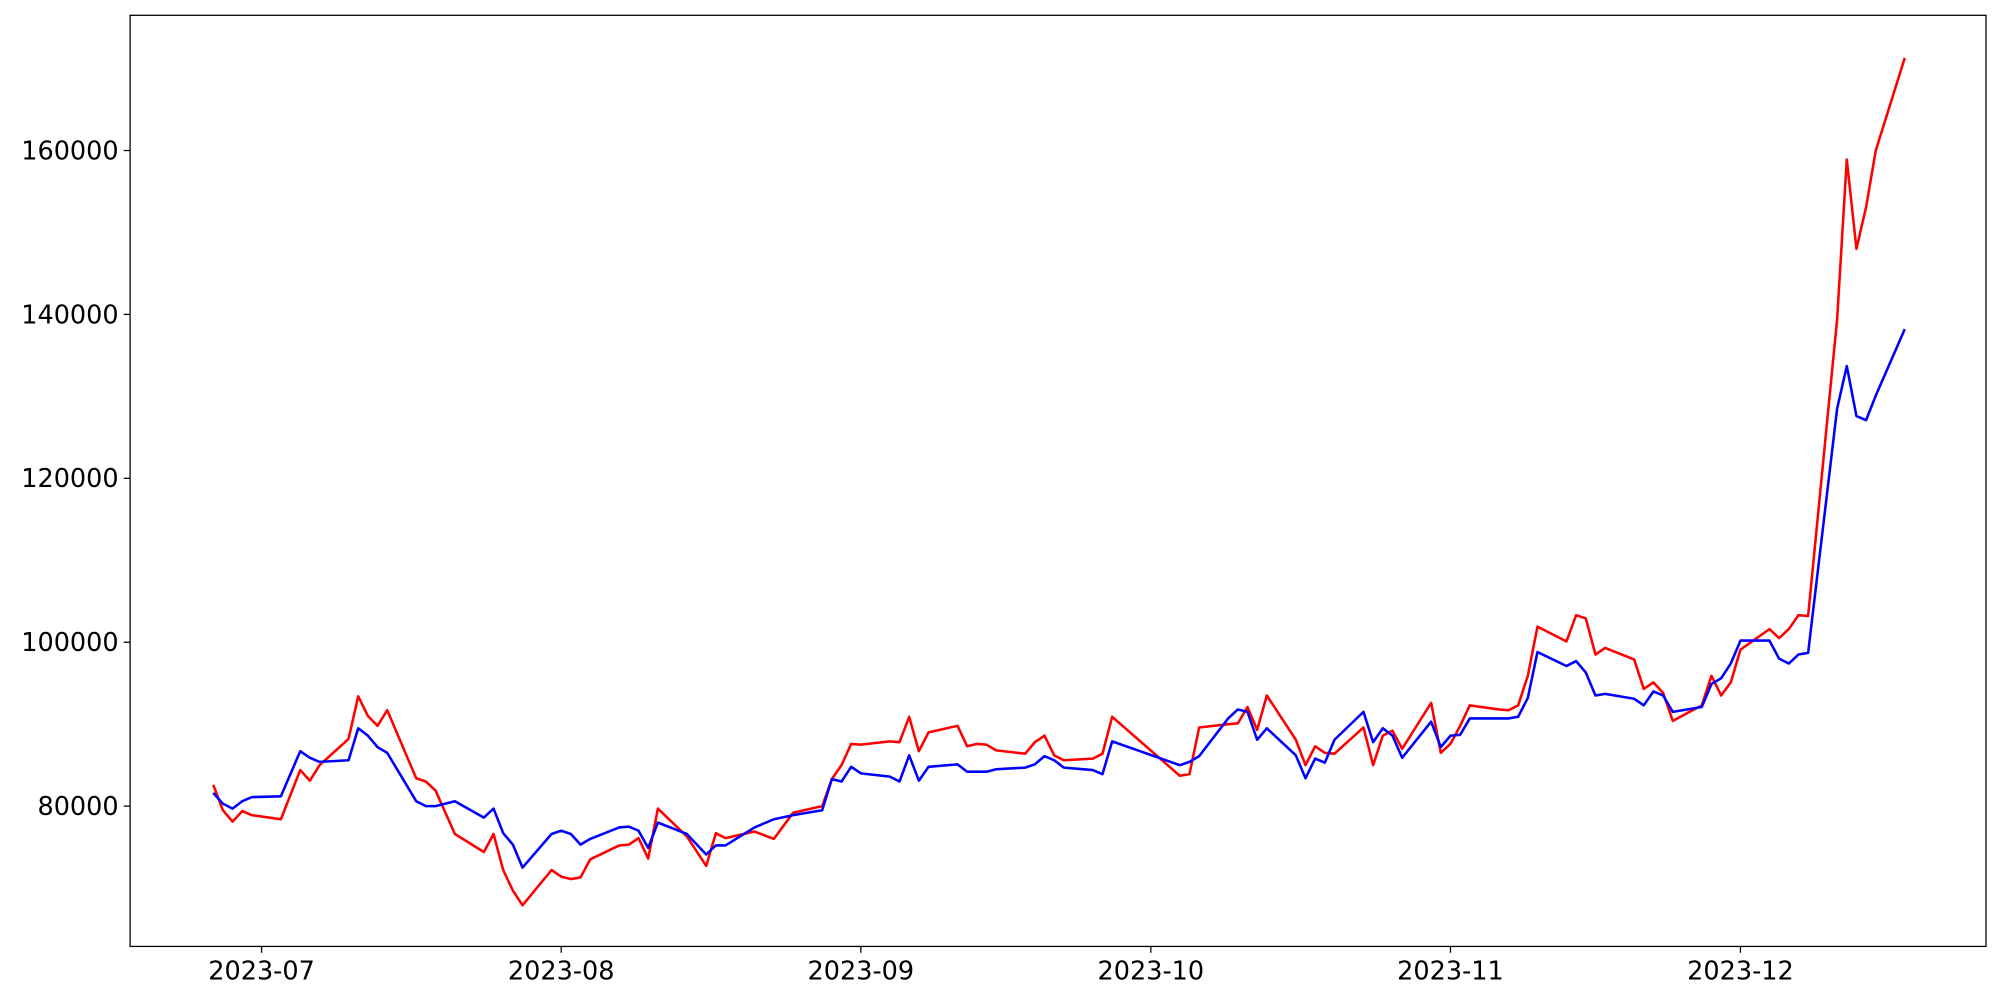 The height and width of the screenshot is (1000, 2000). I want to click on x-tick-label: 2023-12, so click(1740, 972).